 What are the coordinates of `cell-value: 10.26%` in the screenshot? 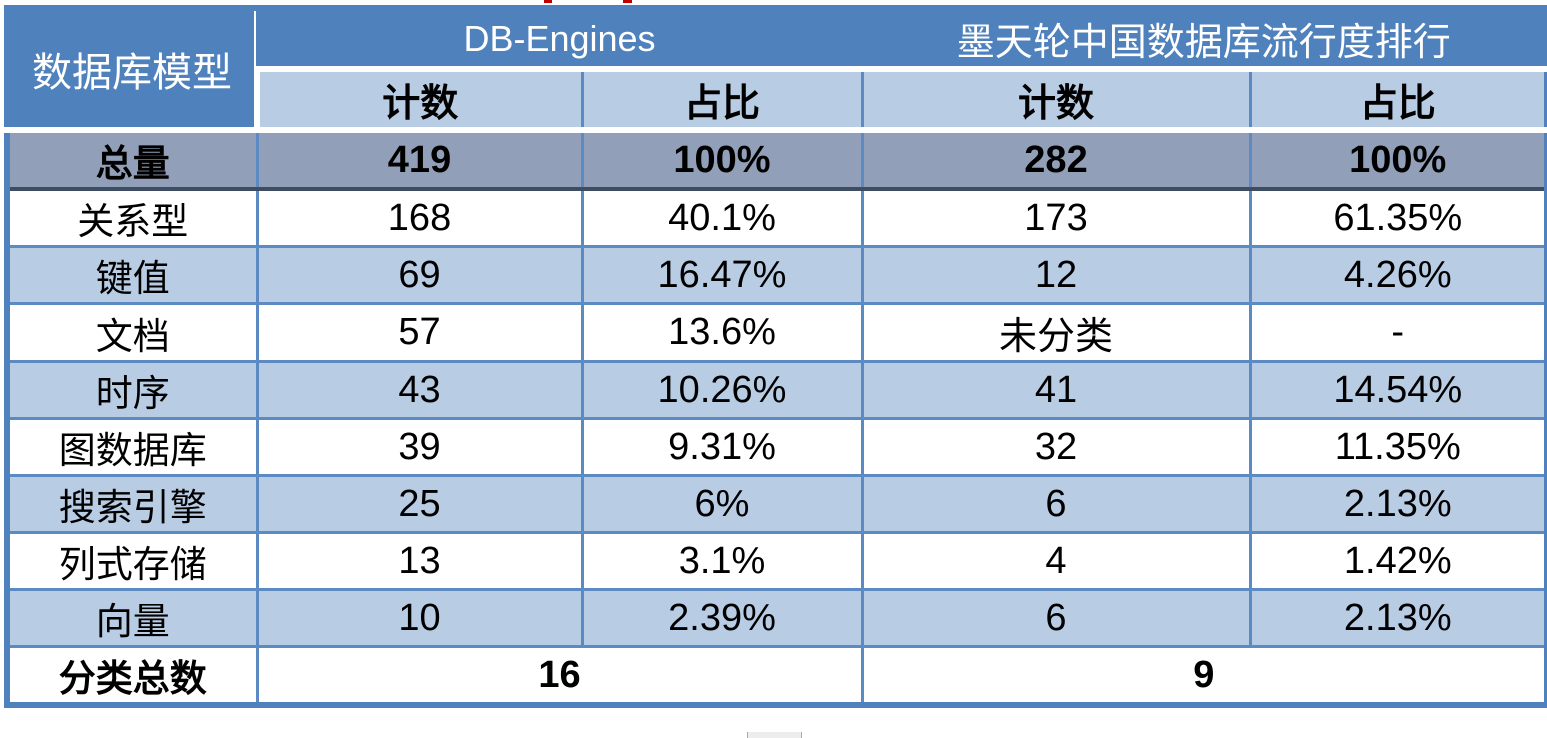 It's located at (722, 390).